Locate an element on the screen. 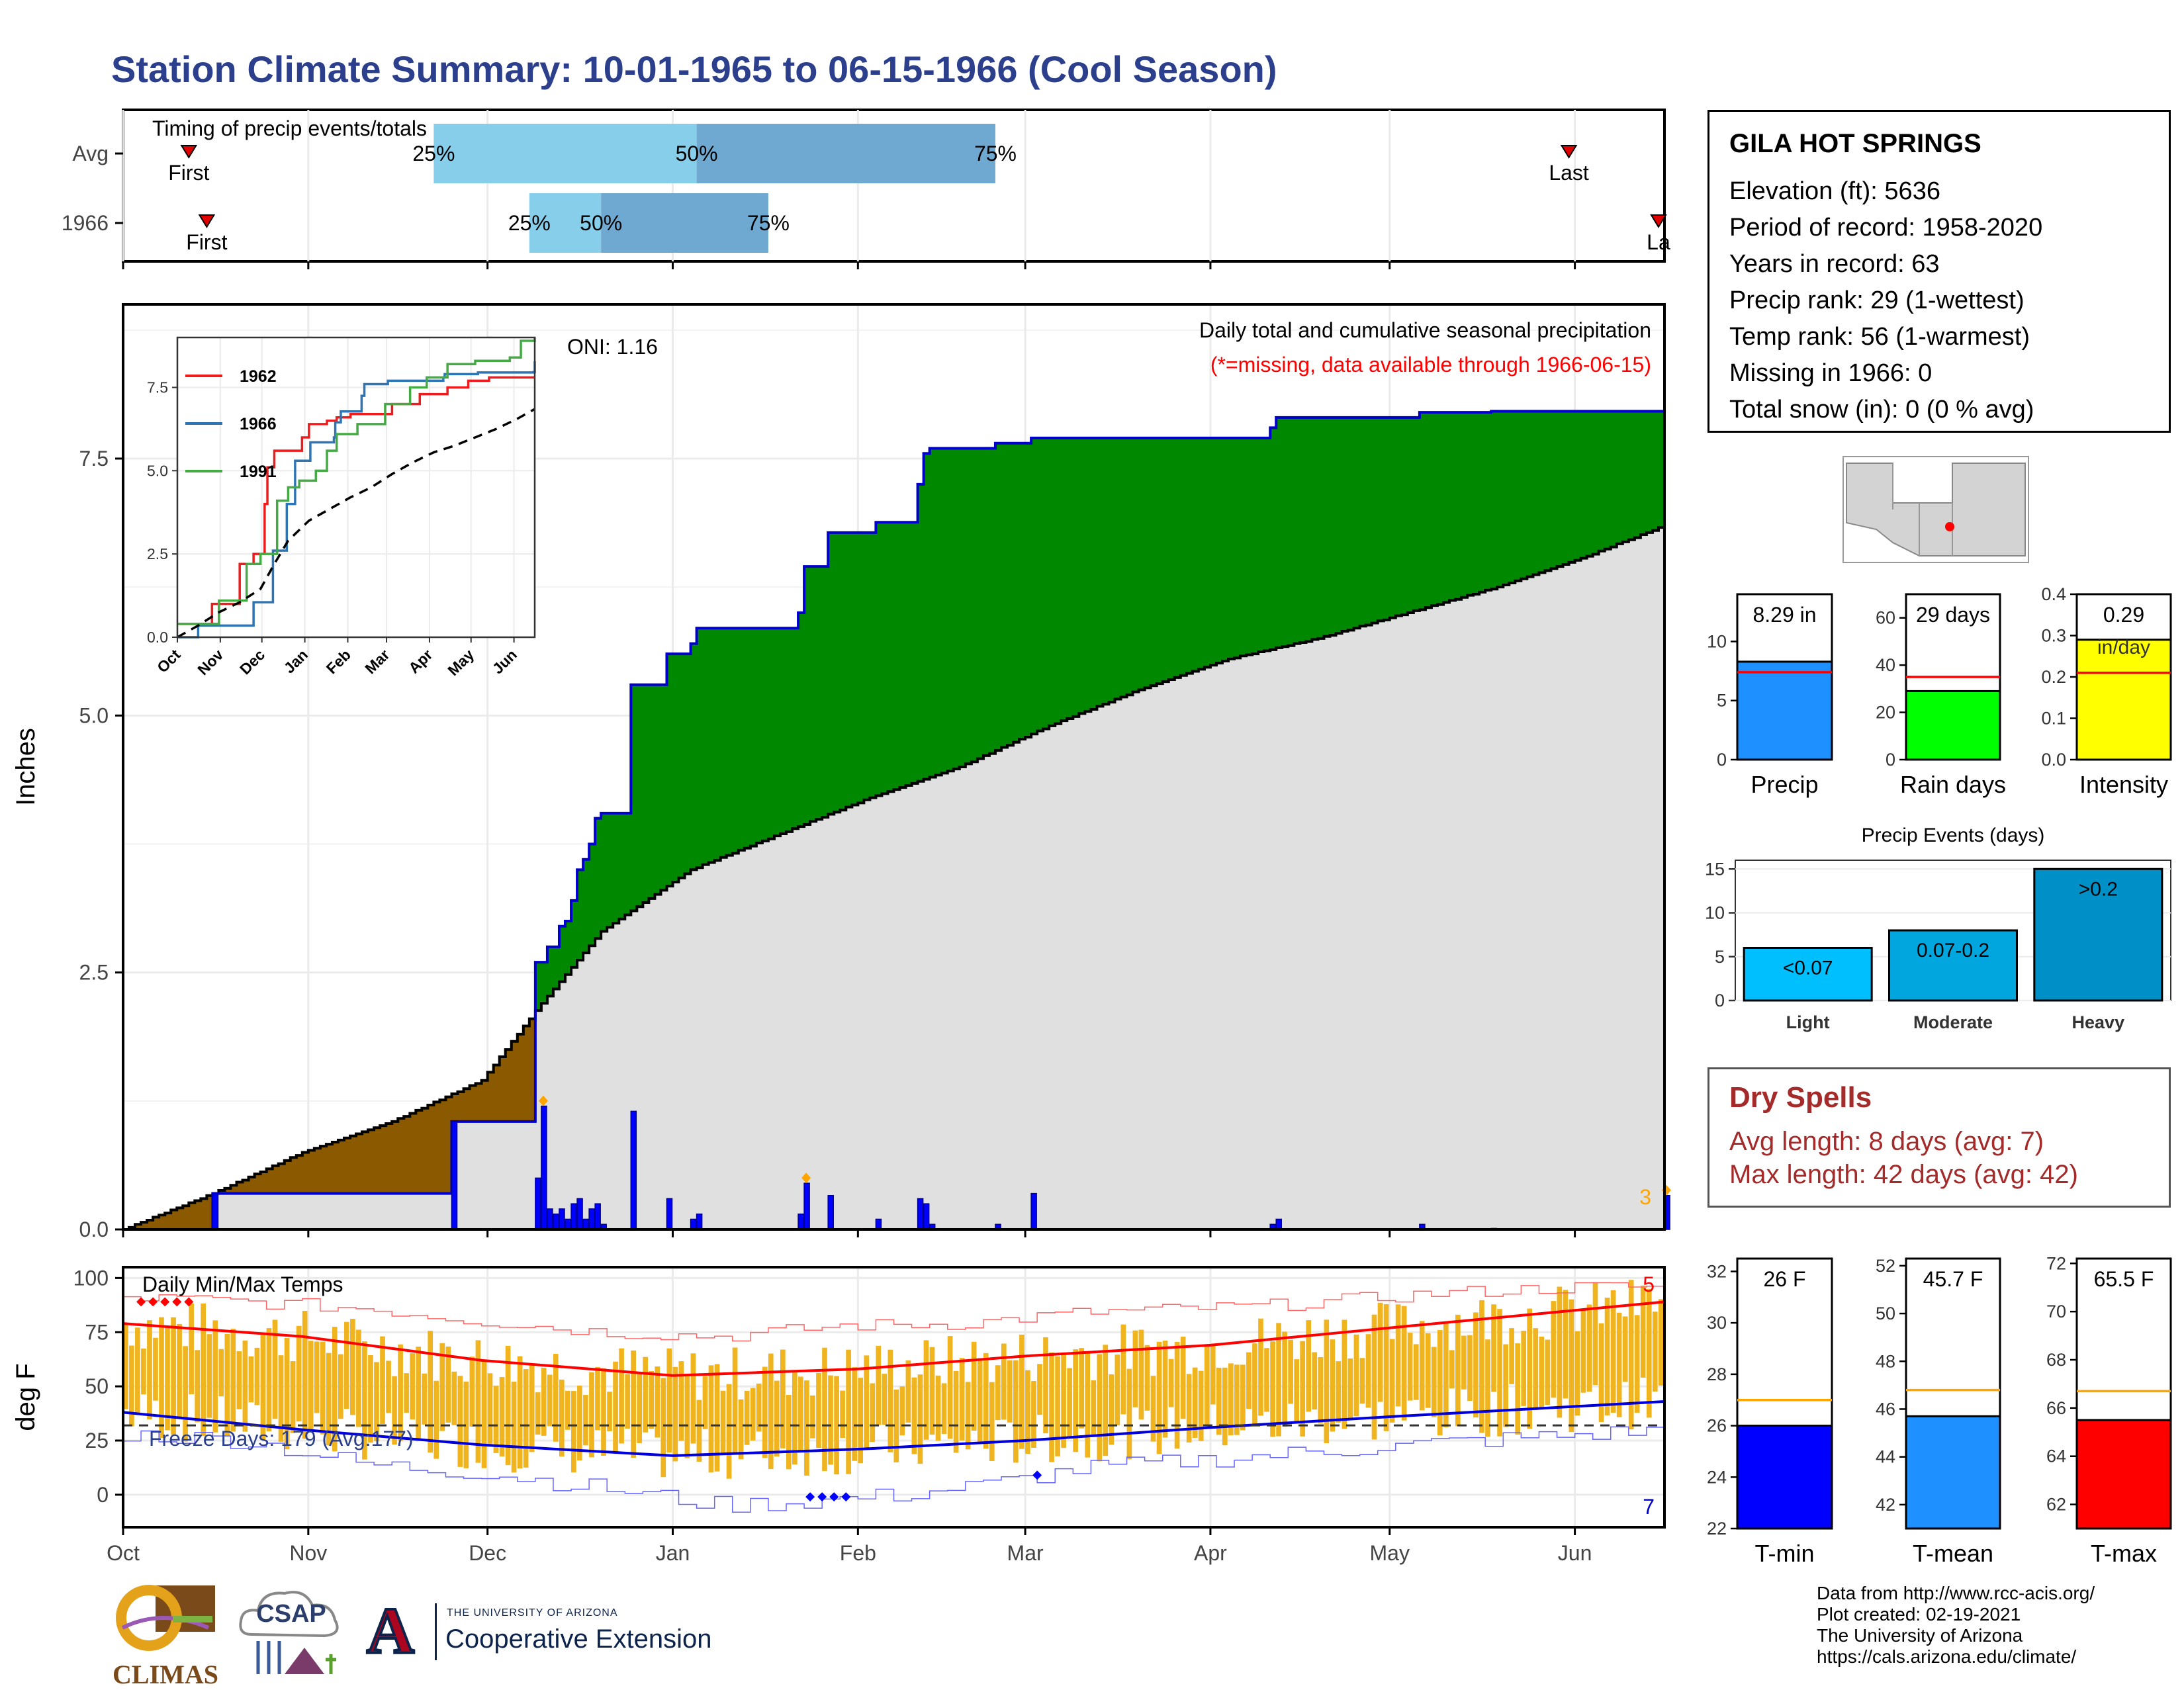  timing-q25-label: 25% is located at coordinates (434, 153).